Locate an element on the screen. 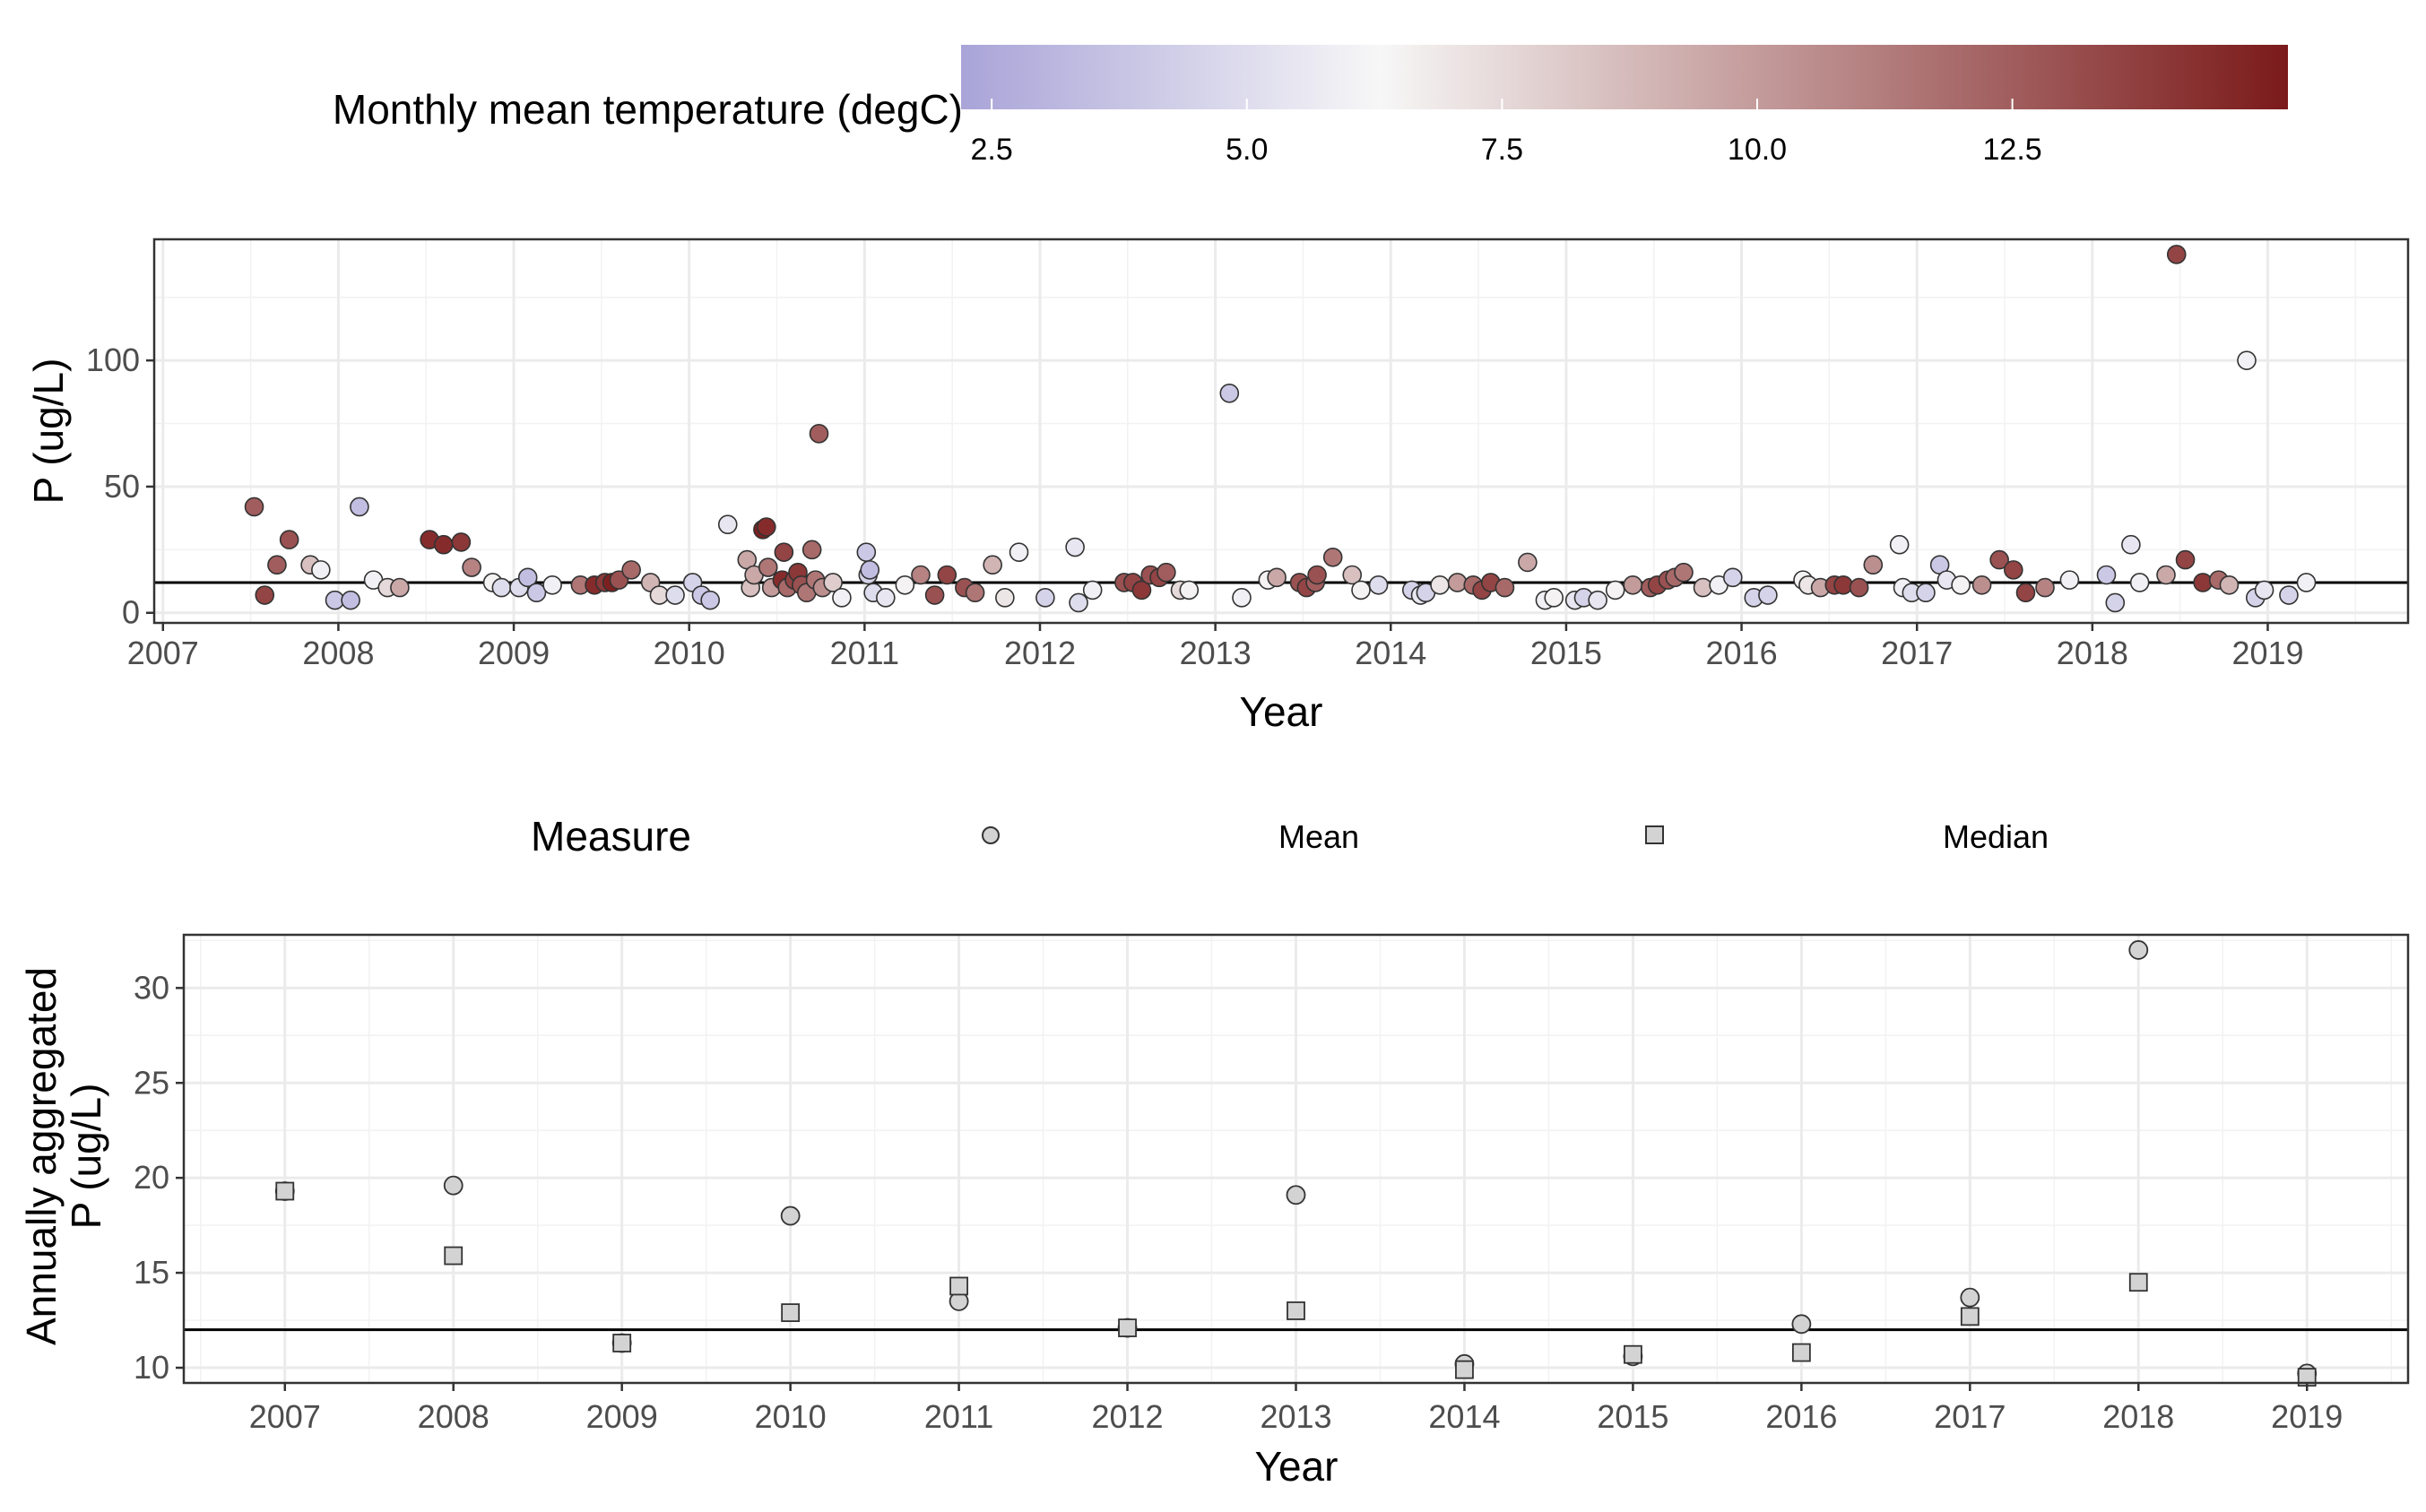 The image size is (2426, 1512). y-tick-label: 50 is located at coordinates (122, 486).